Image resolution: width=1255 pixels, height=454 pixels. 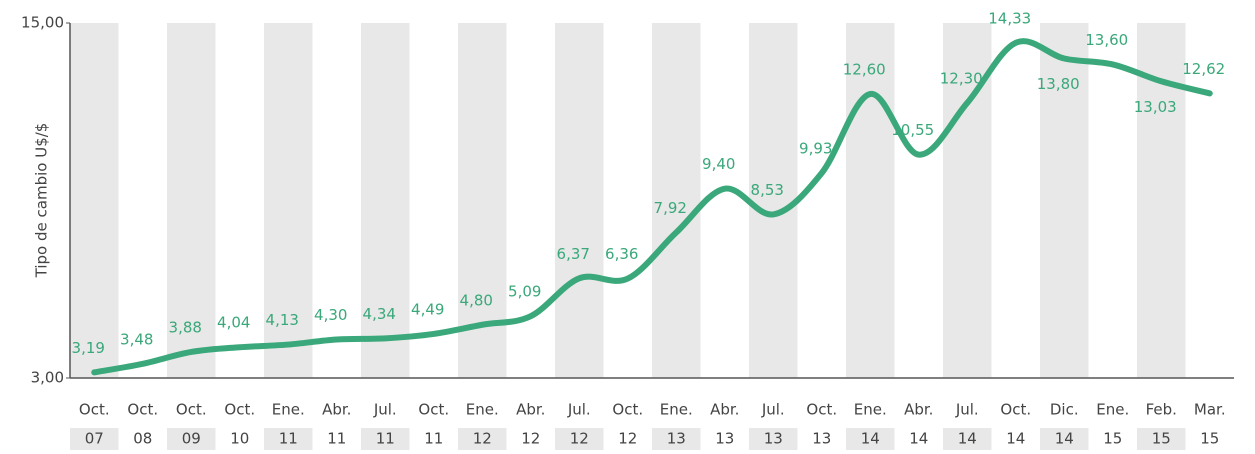 I want to click on y-tick-label: 15,00, so click(x=42, y=23).